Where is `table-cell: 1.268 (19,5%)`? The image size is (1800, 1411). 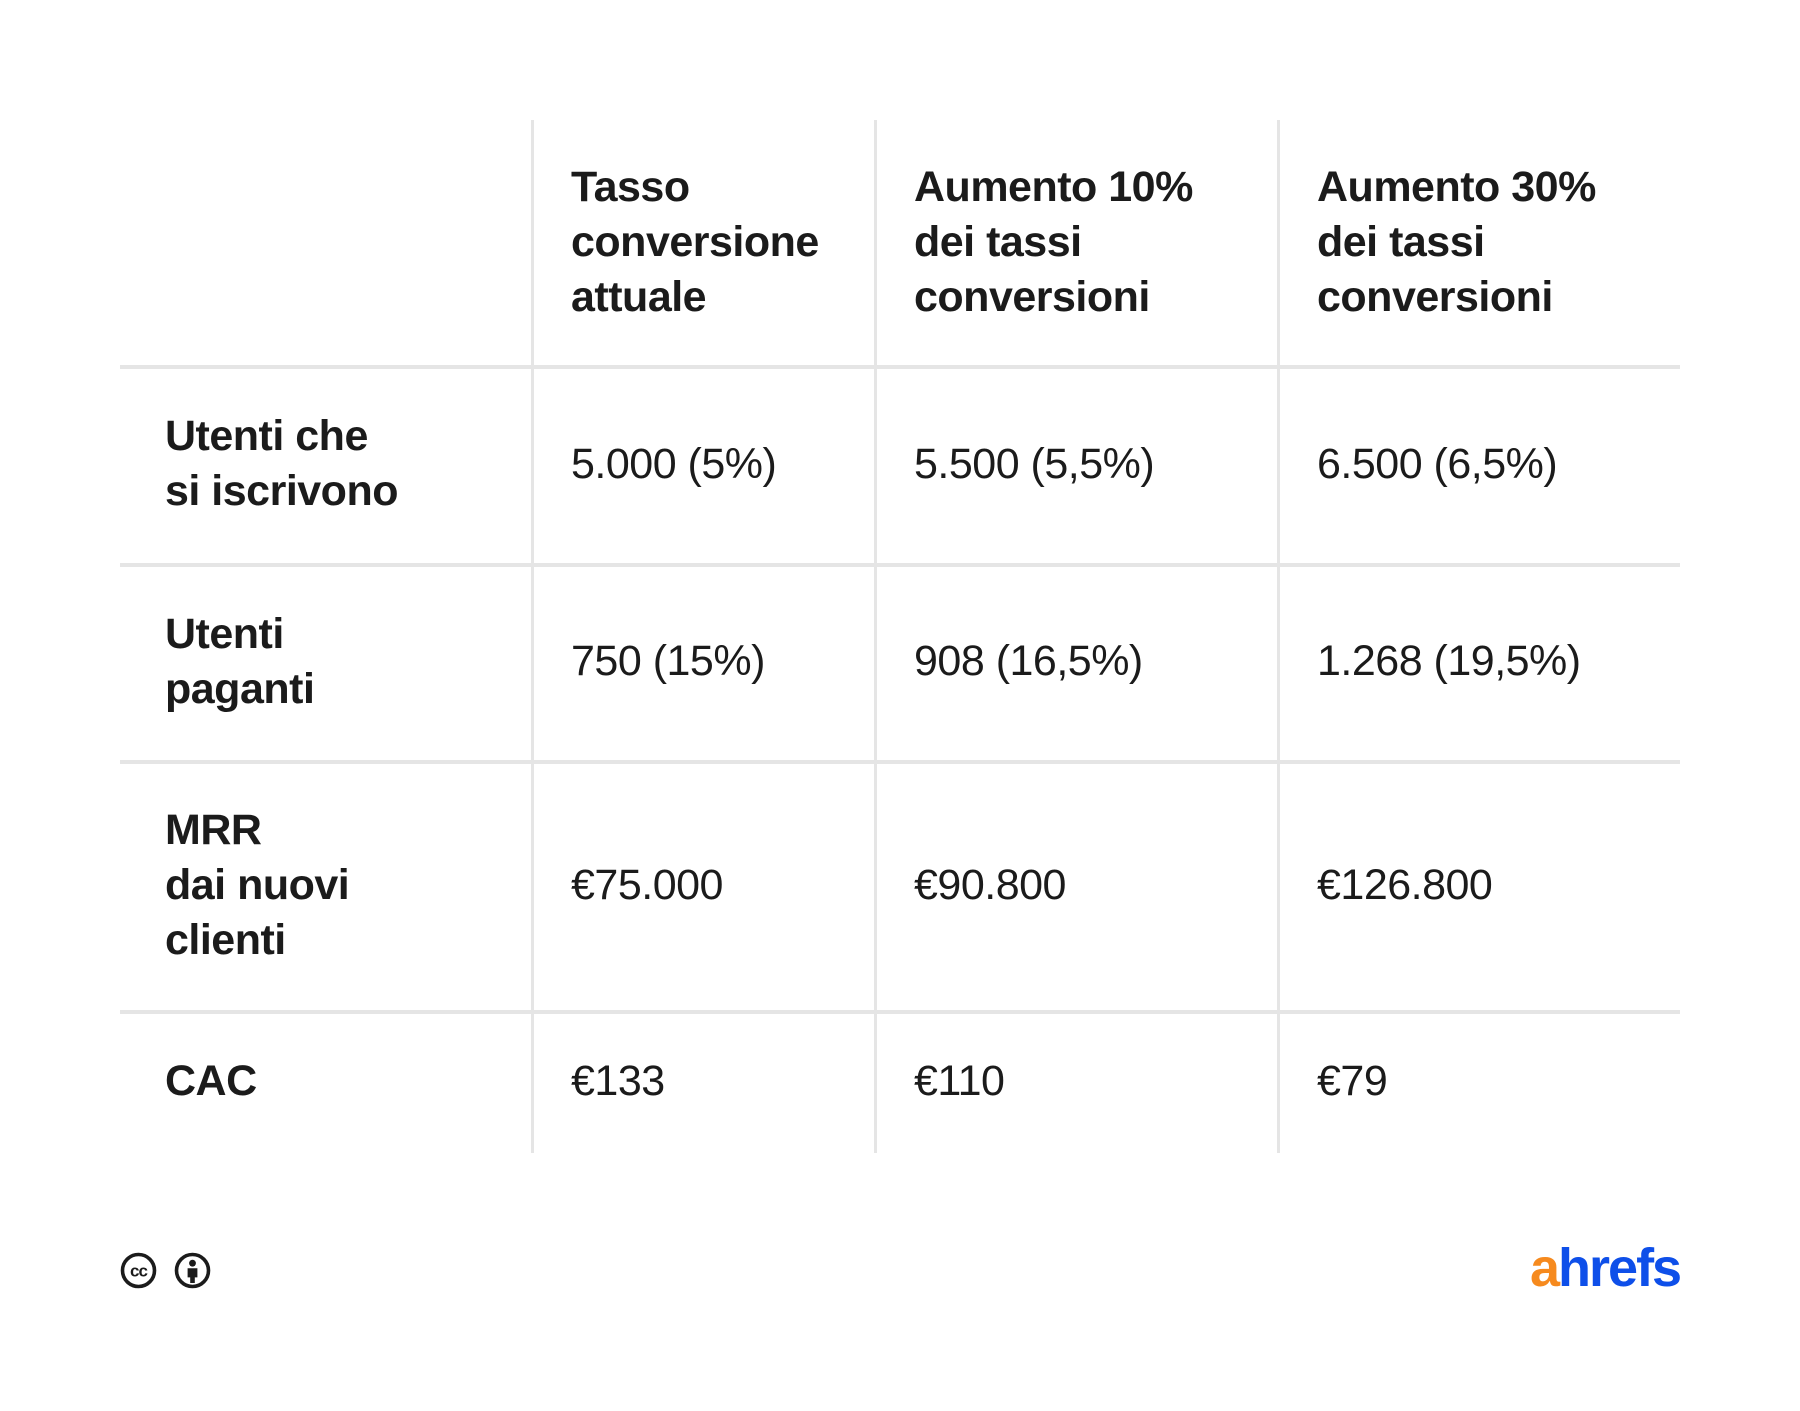 table-cell: 1.268 (19,5%) is located at coordinates (1449, 661).